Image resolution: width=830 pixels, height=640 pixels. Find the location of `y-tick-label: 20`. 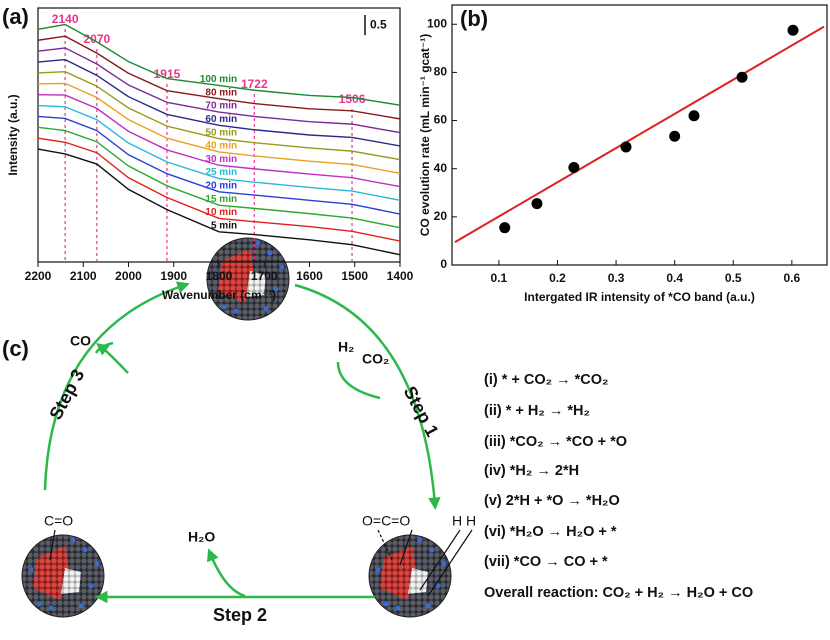

y-tick-label: 20 is located at coordinates (441, 216).